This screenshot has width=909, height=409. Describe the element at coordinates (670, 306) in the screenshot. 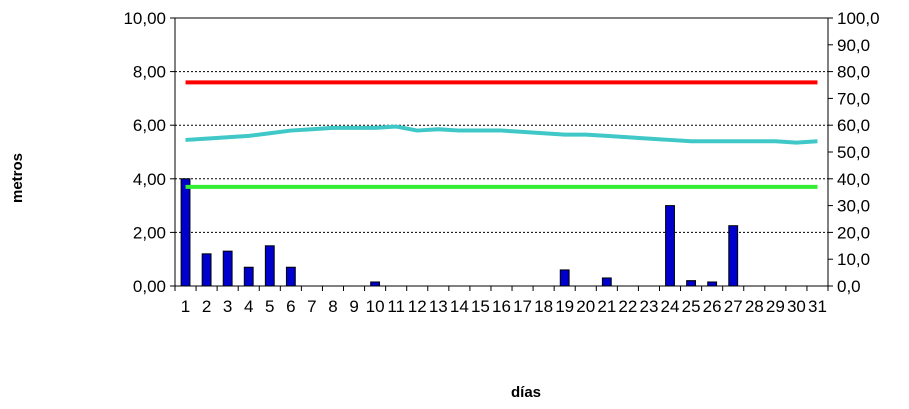

I see `x-tick-label: 24` at that location.